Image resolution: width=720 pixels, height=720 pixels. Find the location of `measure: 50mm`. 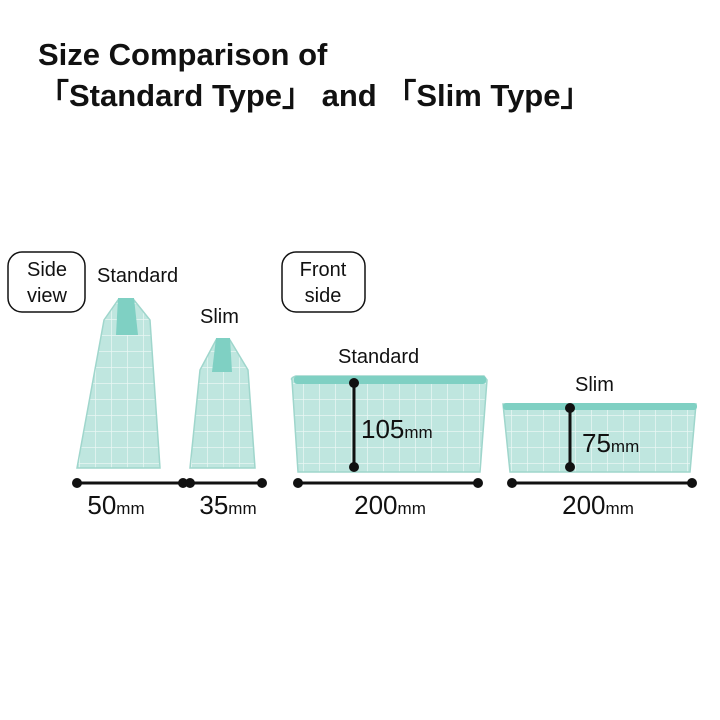

measure: 50mm is located at coordinates (115, 505).